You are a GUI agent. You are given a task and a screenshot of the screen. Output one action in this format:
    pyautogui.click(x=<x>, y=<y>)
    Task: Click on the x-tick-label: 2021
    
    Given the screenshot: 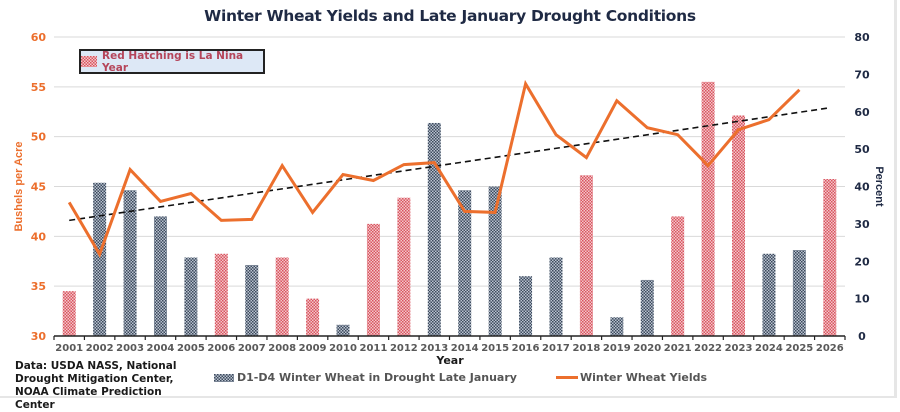 What is the action you would take?
    pyautogui.click(x=678, y=348)
    